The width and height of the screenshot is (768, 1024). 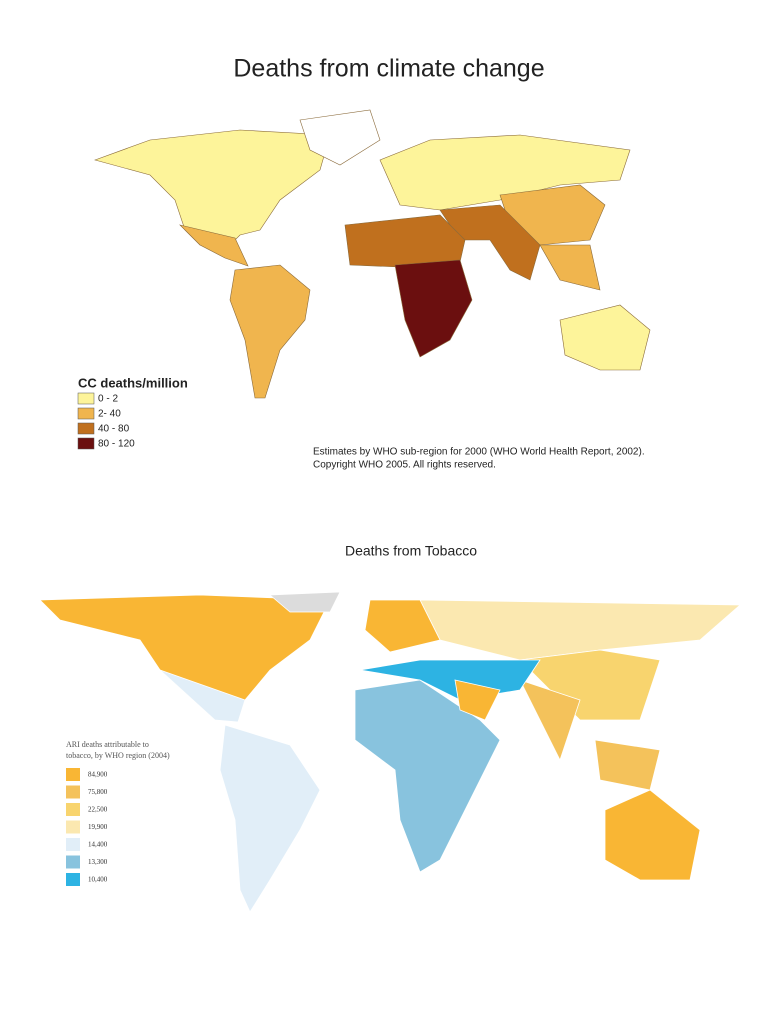 What do you see at coordinates (98, 845) in the screenshot?
I see `legend-label: 14,400` at bounding box center [98, 845].